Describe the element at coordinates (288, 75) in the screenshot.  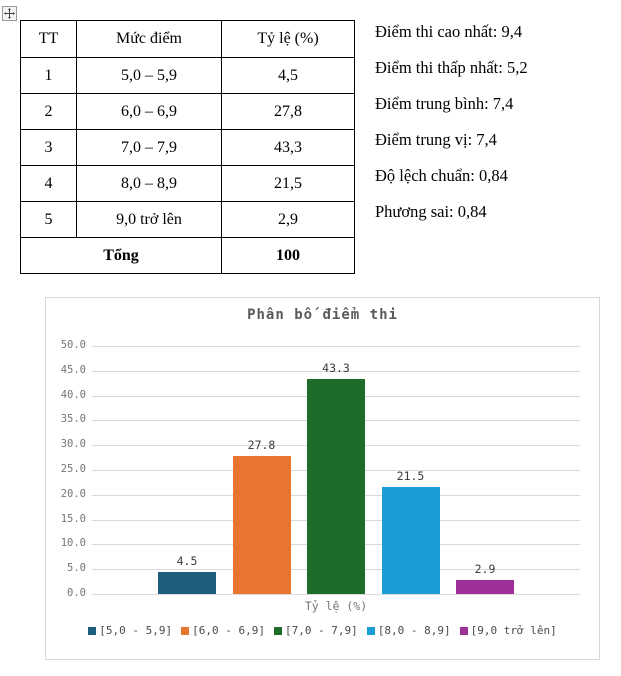
I see `table-cell: 4,5` at that location.